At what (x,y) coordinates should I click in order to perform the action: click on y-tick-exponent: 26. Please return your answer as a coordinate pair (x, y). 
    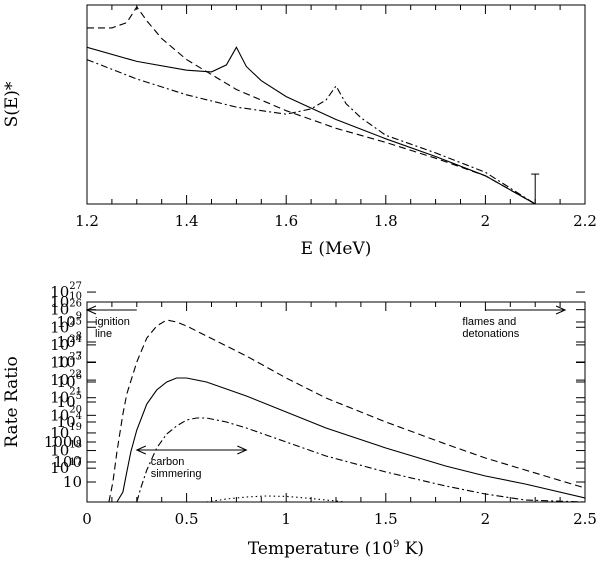
    Looking at the image, I should click on (75, 304).